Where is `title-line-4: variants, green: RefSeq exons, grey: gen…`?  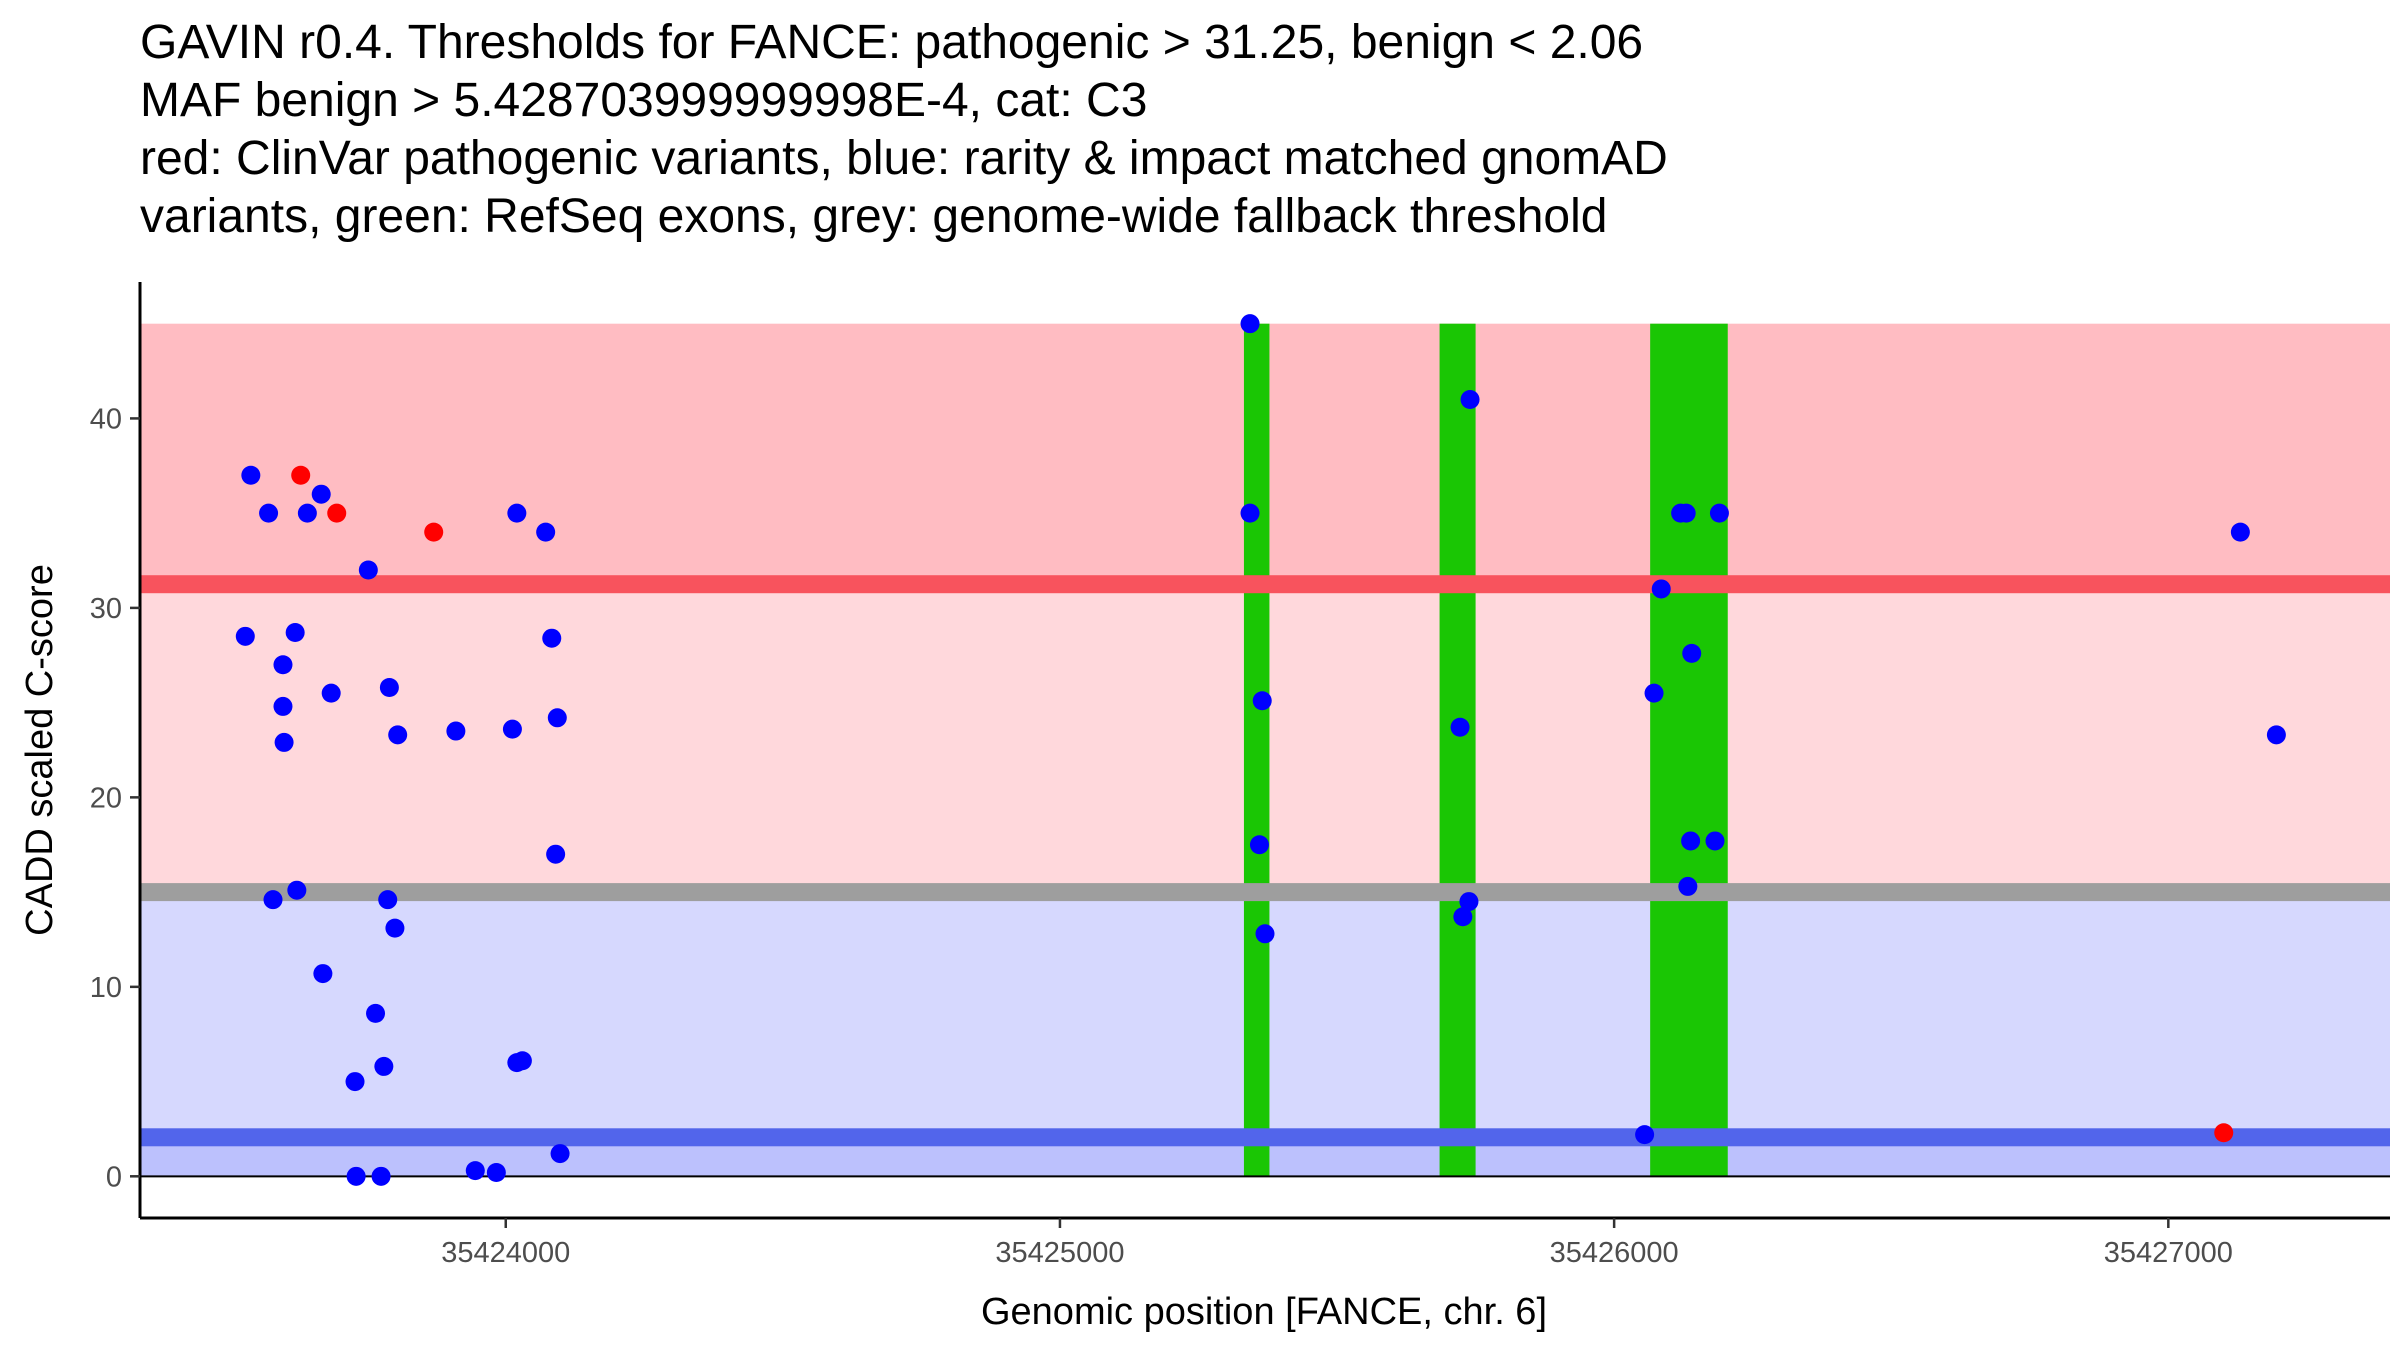
title-line-4: variants, green: RefSeq exons, grey: gen… is located at coordinates (874, 216).